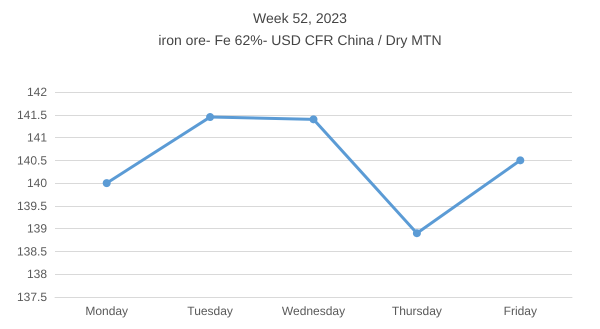  What do you see at coordinates (37, 229) in the screenshot?
I see `y-tick-label: 139` at bounding box center [37, 229].